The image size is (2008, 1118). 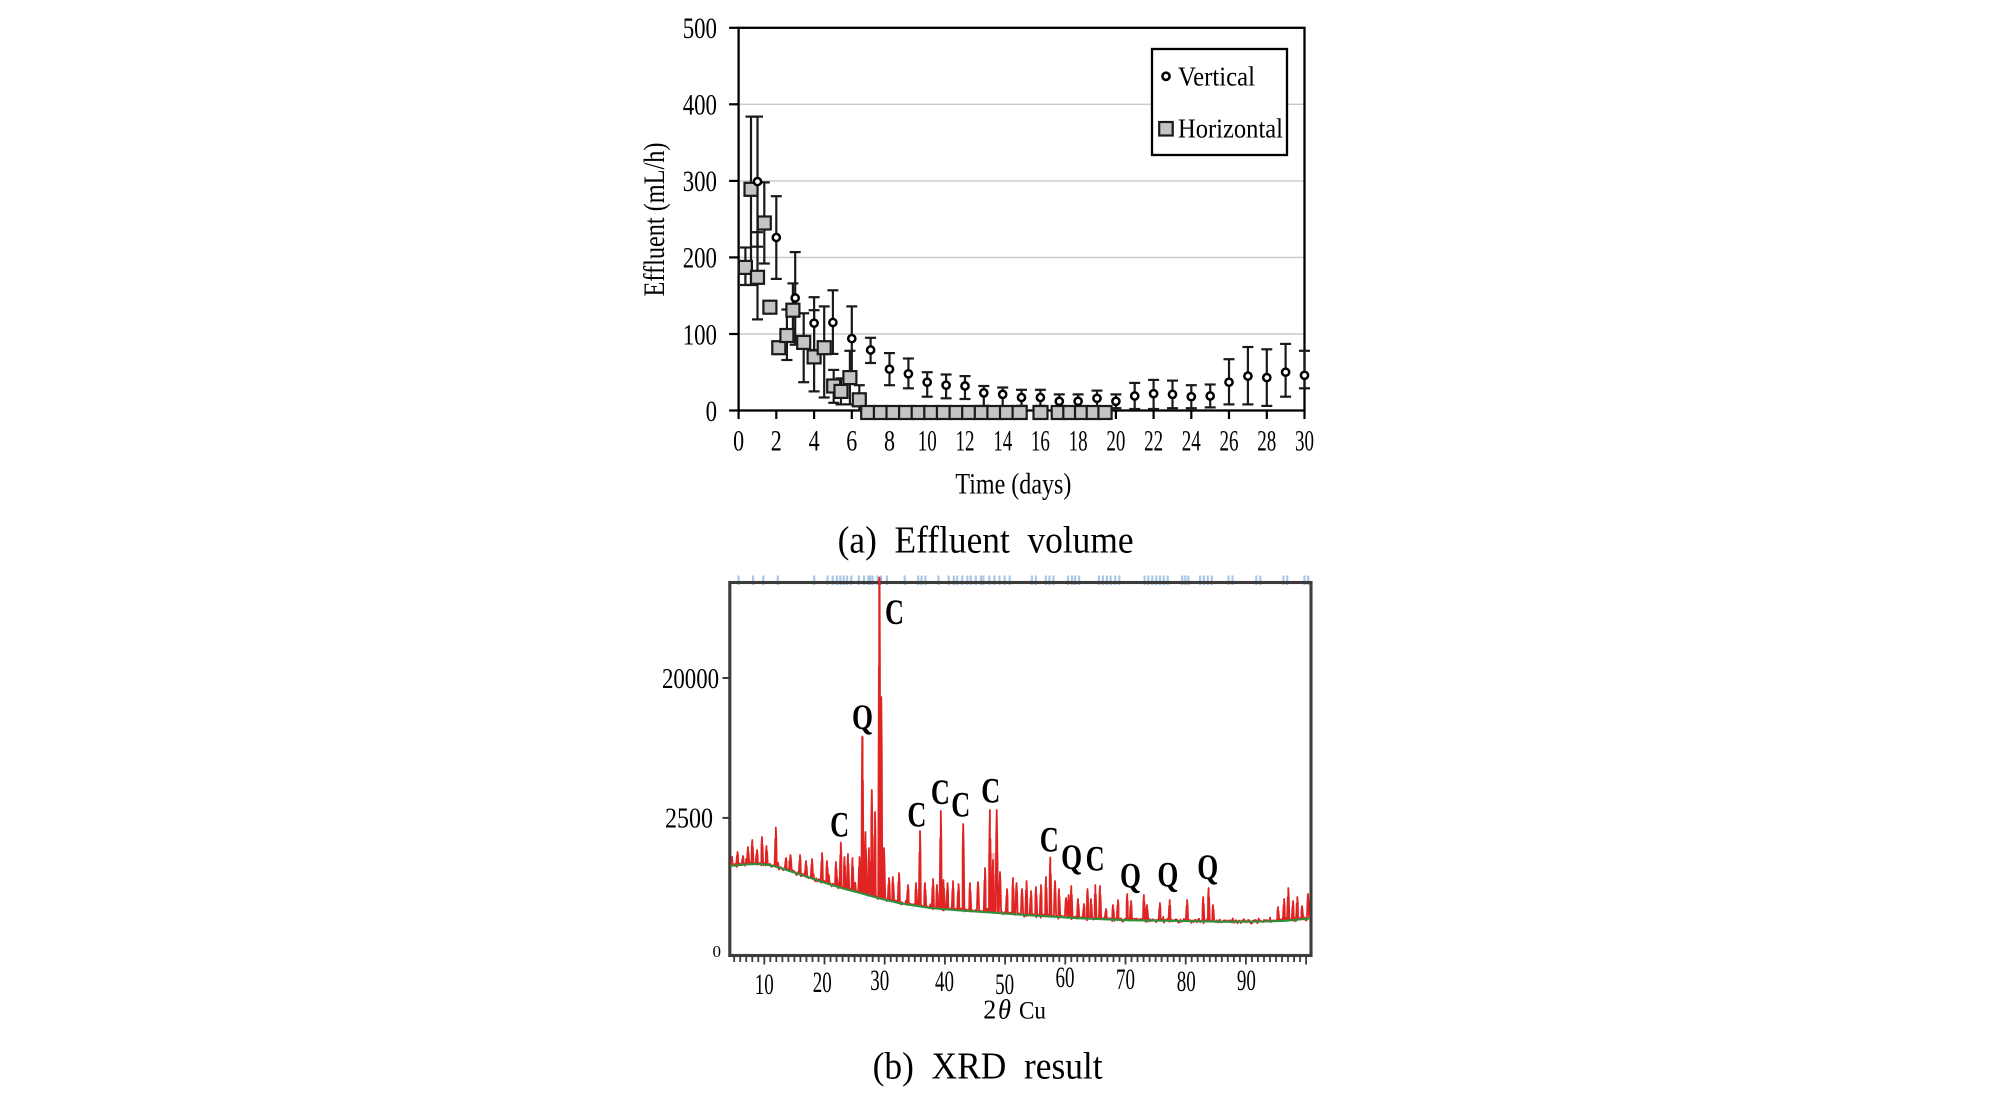 I want to click on svg-text: Vertical, so click(x=1216, y=77).